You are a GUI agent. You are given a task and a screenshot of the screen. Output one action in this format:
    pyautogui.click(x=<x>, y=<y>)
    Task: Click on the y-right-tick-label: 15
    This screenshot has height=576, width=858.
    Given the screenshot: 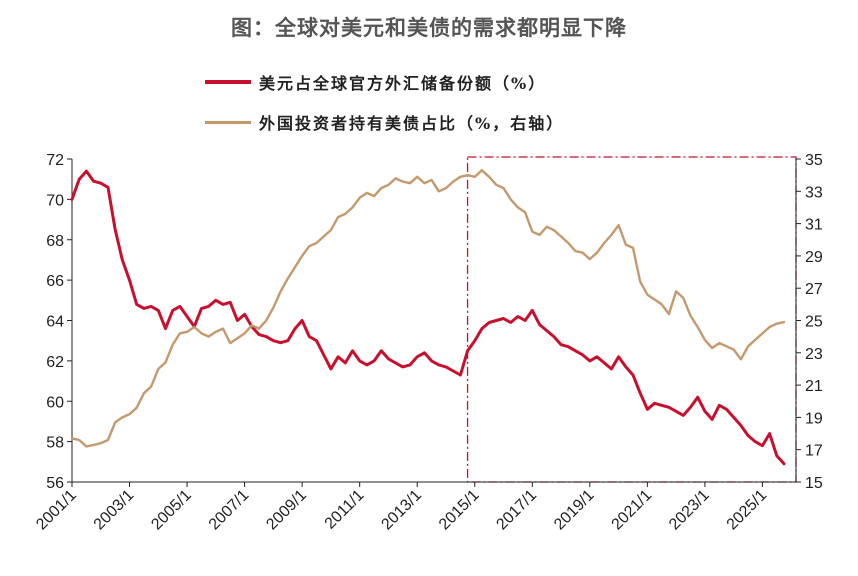 What is the action you would take?
    pyautogui.click(x=814, y=483)
    